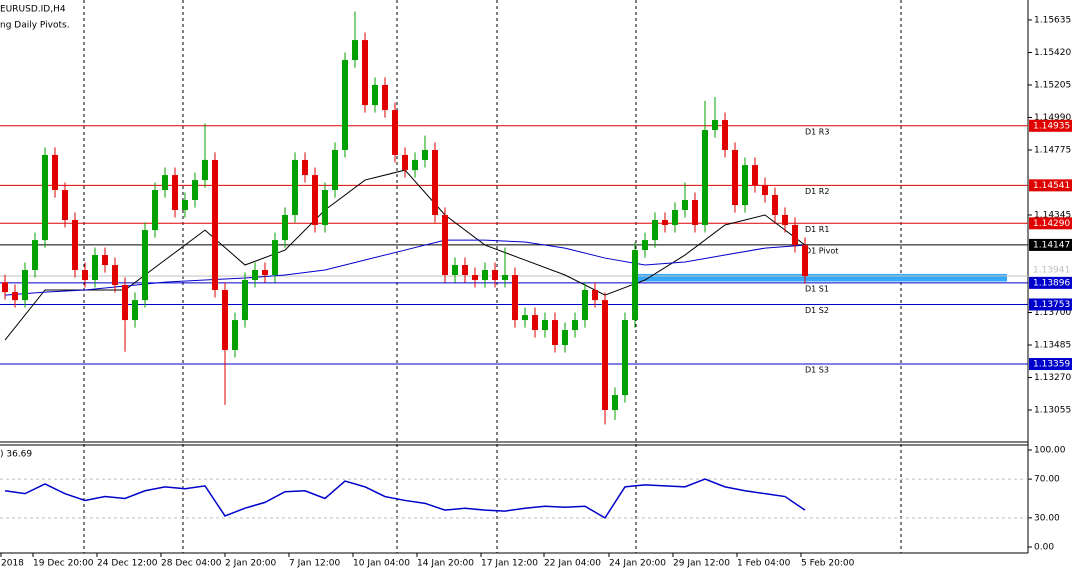  Describe the element at coordinates (315, 564) in the screenshot. I see `x-tick-label: 7 Jan 12:00` at that location.